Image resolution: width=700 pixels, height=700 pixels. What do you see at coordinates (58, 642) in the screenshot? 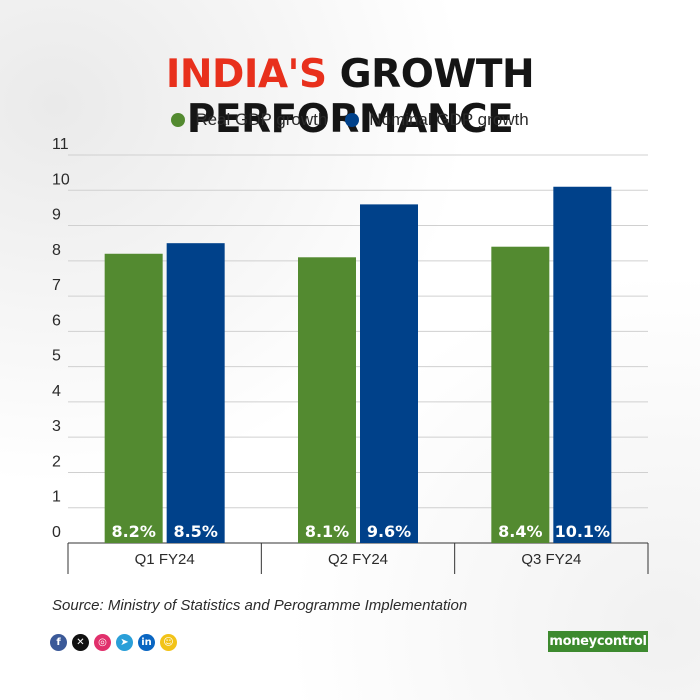
I see `facebook-icon: f` at bounding box center [58, 642].